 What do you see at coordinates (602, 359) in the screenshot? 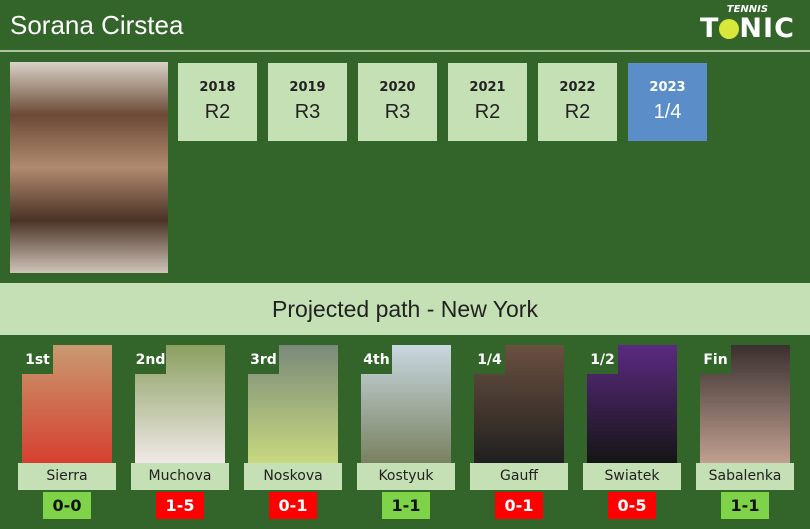
I see `round-label: 1/2` at bounding box center [602, 359].